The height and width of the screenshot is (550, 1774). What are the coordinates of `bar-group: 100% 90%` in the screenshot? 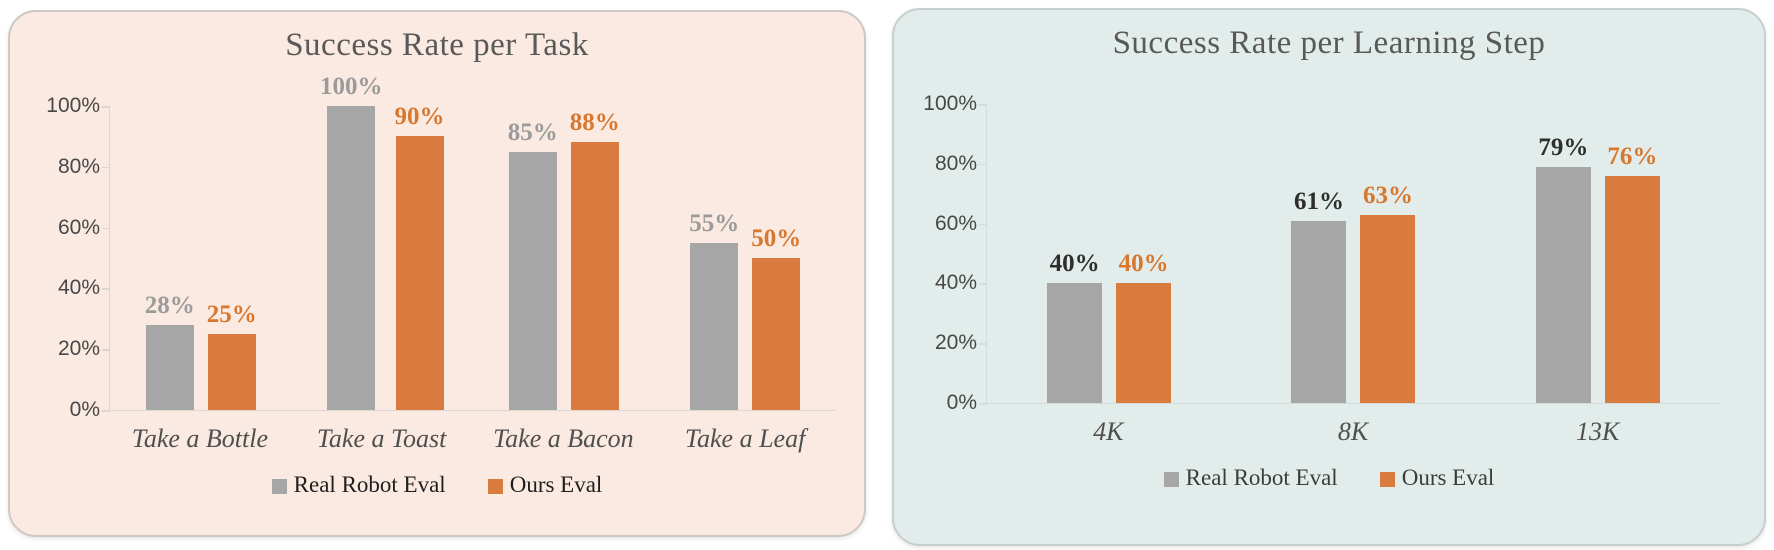 It's located at (383, 241).